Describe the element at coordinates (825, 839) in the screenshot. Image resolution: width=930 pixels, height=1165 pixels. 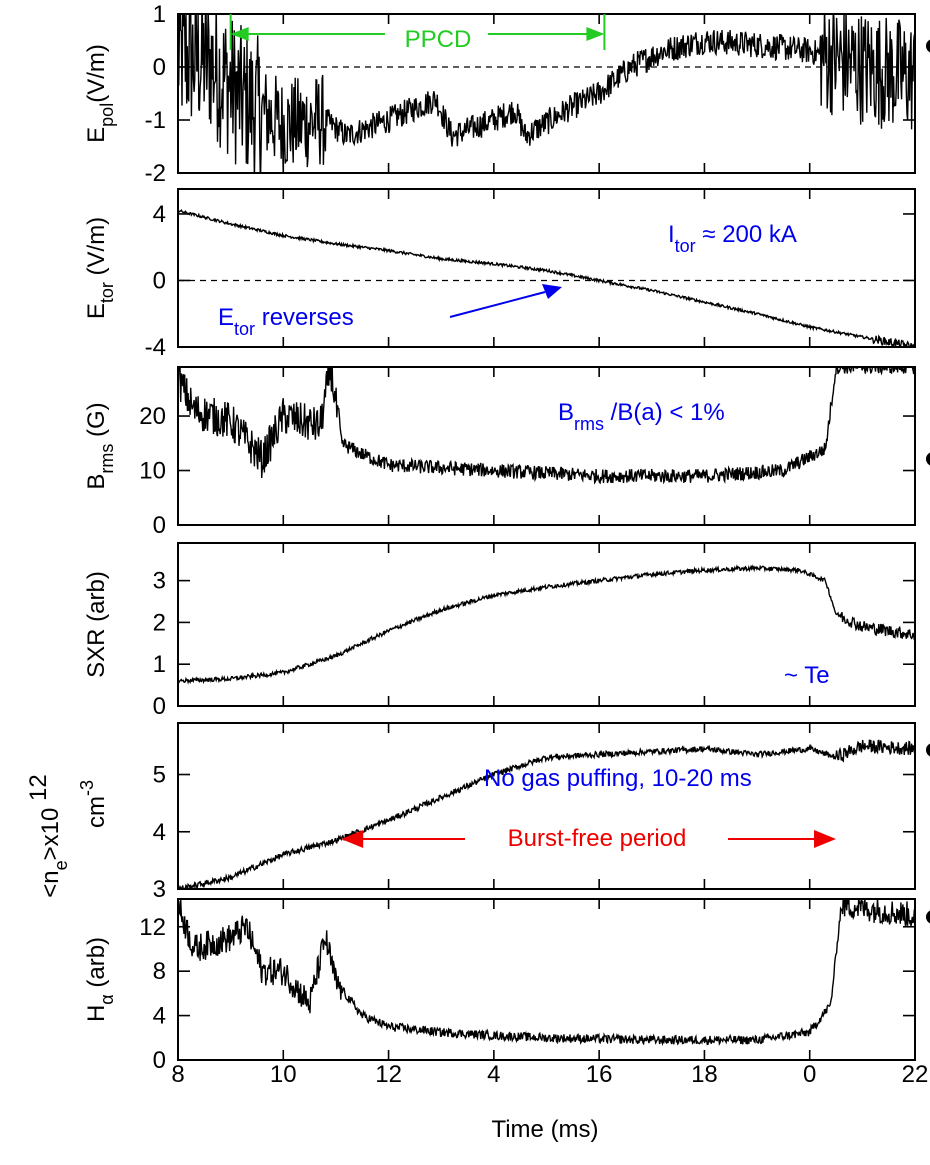
I see `burst-arrowhead-right` at that location.